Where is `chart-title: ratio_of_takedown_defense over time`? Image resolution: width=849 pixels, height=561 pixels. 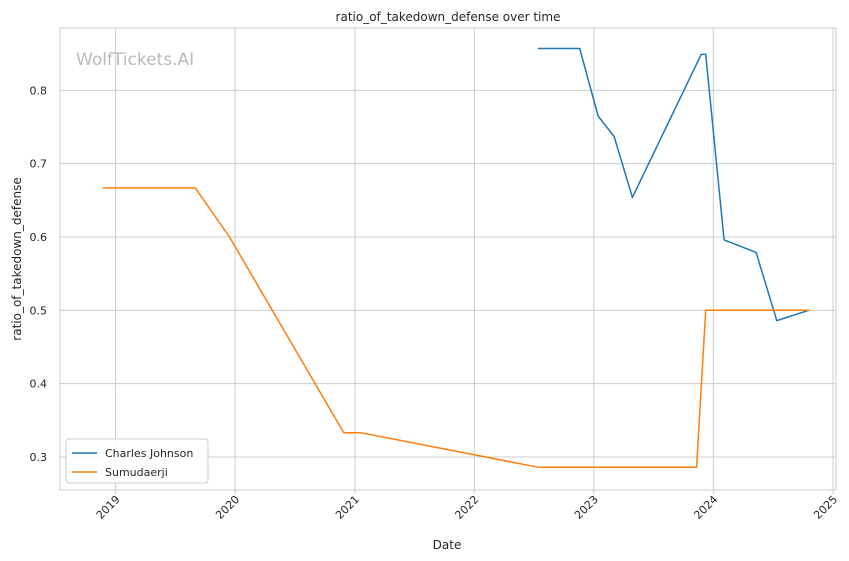
chart-title: ratio_of_takedown_defense over time is located at coordinates (448, 17).